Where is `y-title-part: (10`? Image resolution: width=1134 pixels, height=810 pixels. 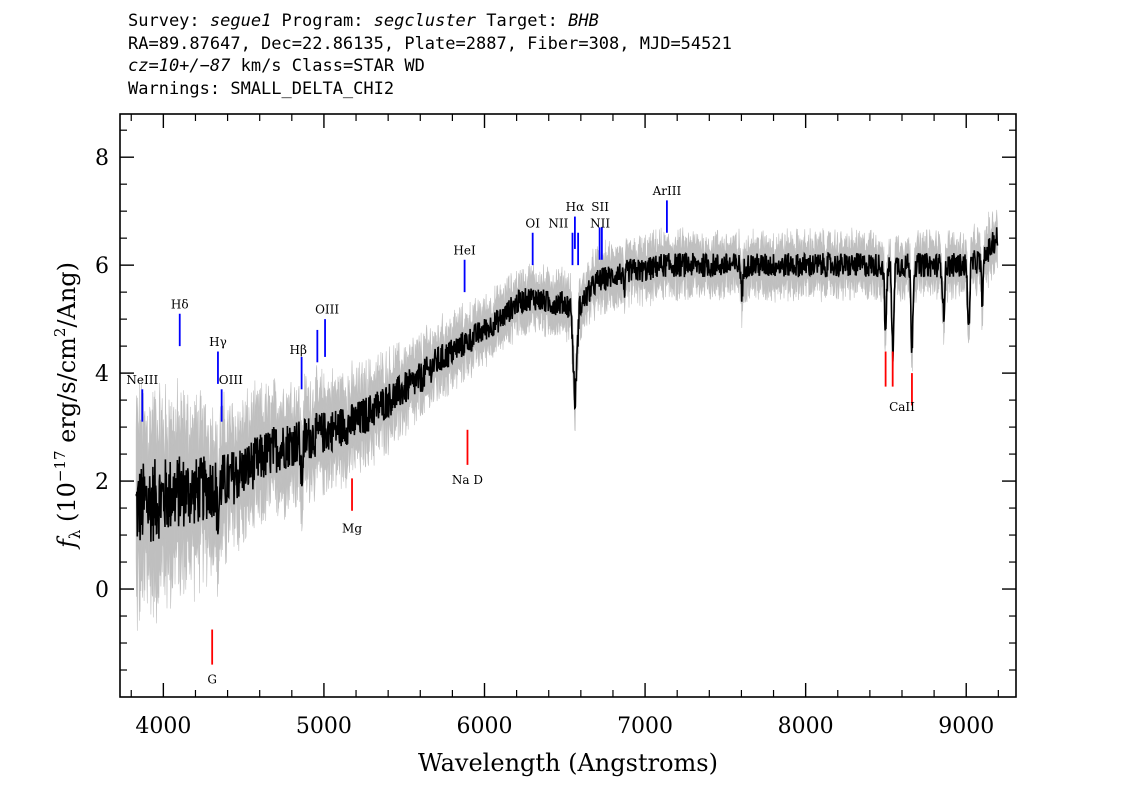
y-title-part: (10 is located at coordinates (67, 506).